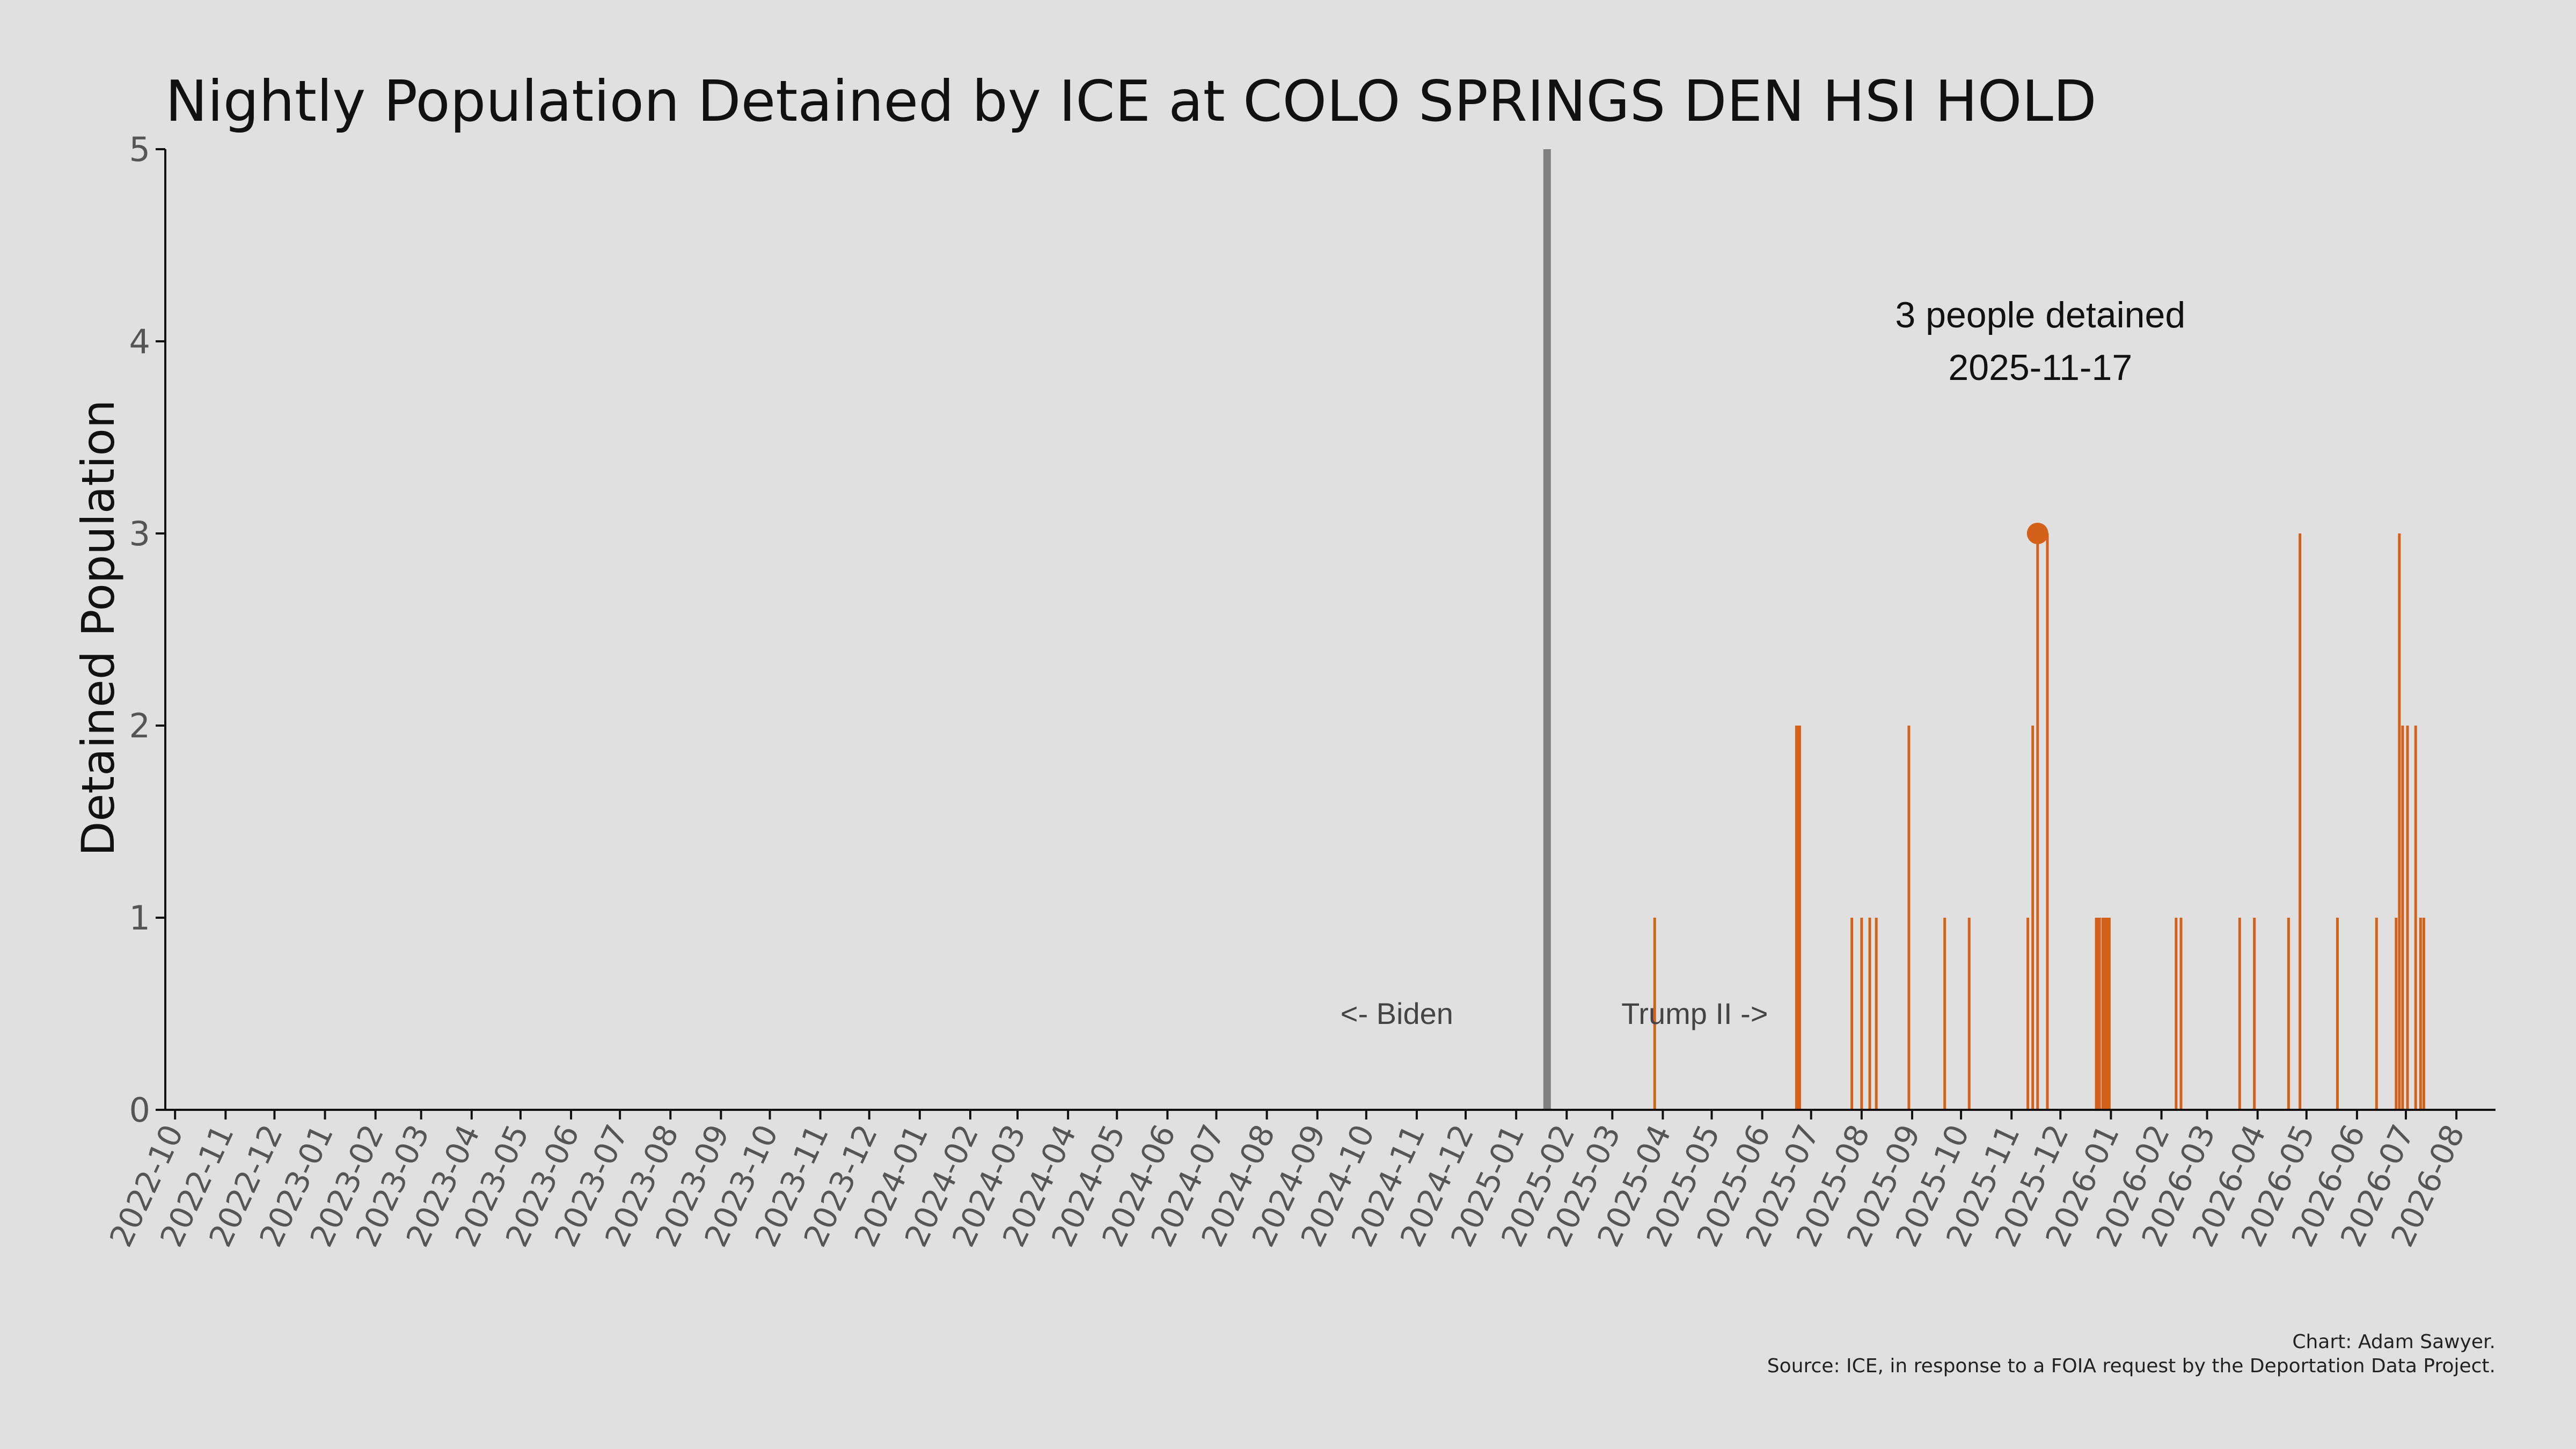 This screenshot has height=1449, width=2576. I want to click on highlight-label-date: 2025-11-17, so click(2040, 367).